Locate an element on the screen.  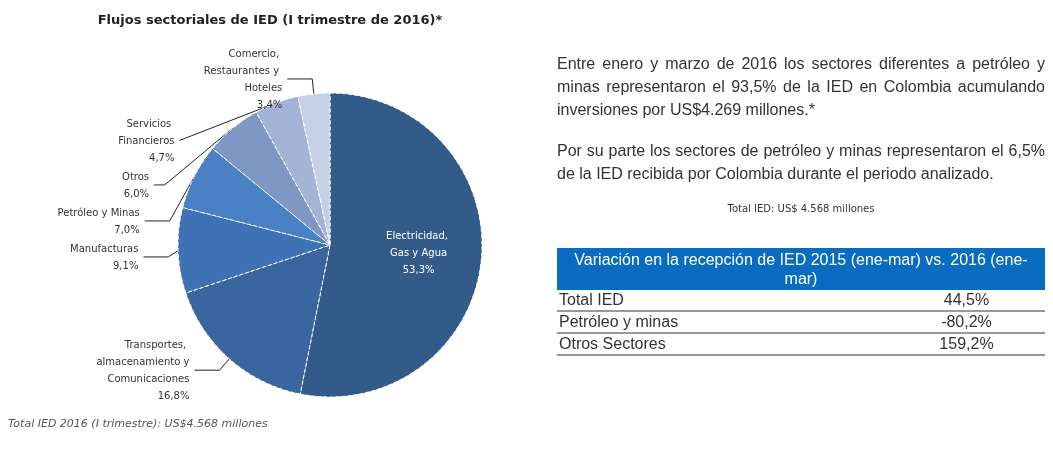
data-label: 7,0% is located at coordinates (127, 229).